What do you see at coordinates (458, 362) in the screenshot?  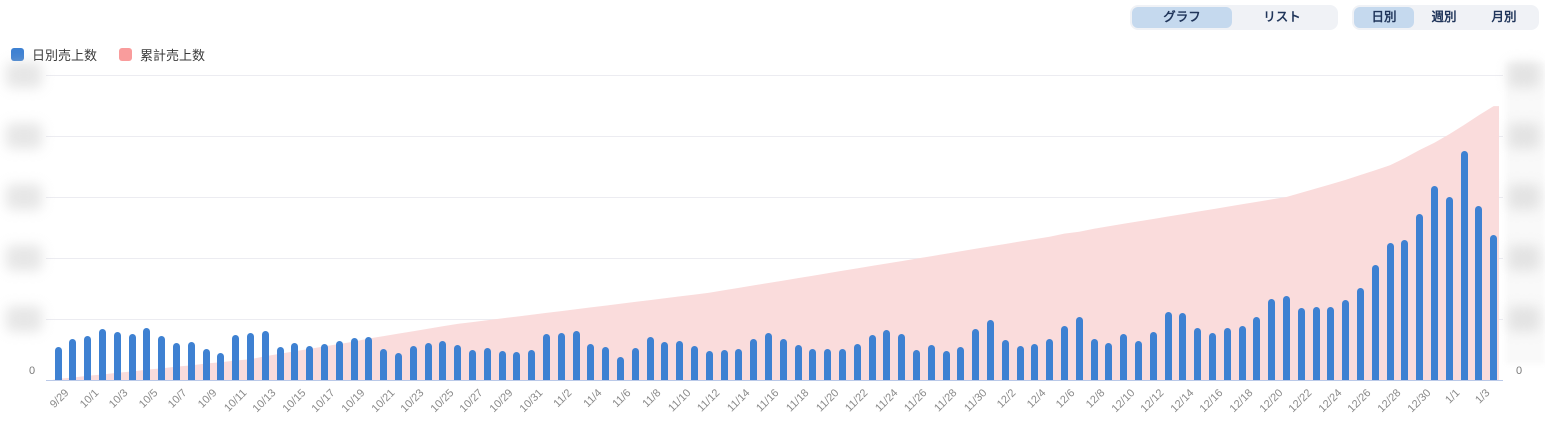 I see `daily-bar-10/26` at bounding box center [458, 362].